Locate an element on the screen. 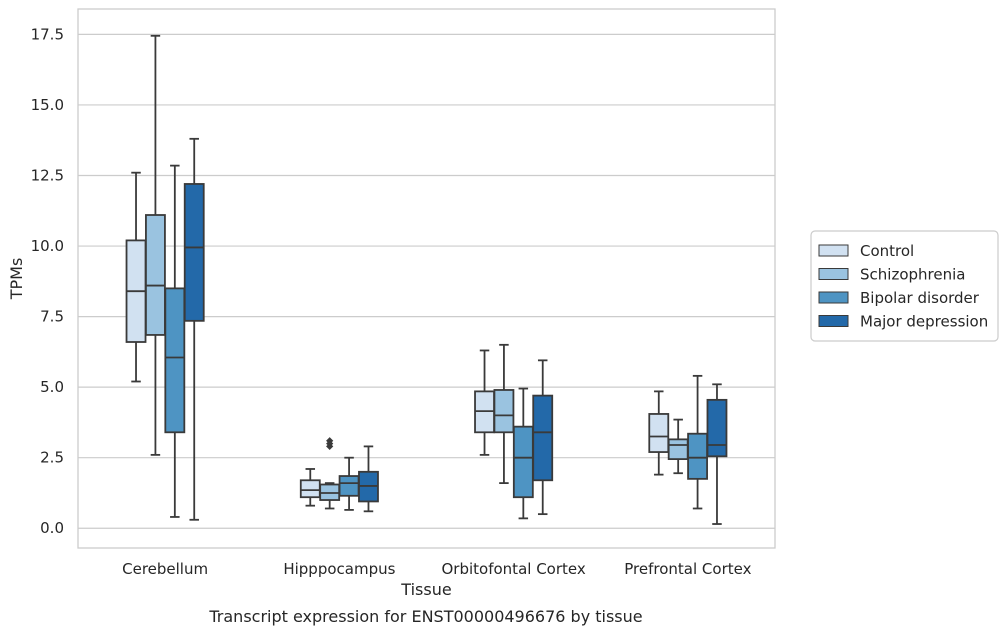 Image resolution: width=1007 pixels, height=634 pixels. y-tick-label: 2.5 is located at coordinates (52, 458).